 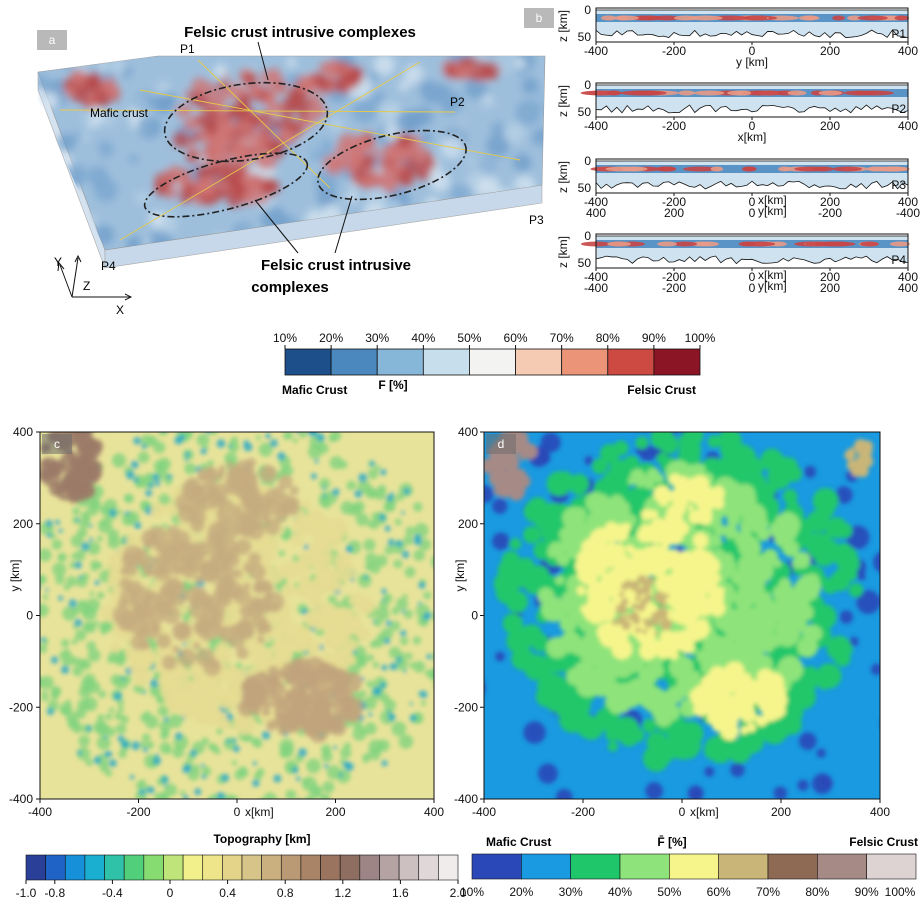 I want to click on panel-a-letter: a, so click(x=52, y=40).